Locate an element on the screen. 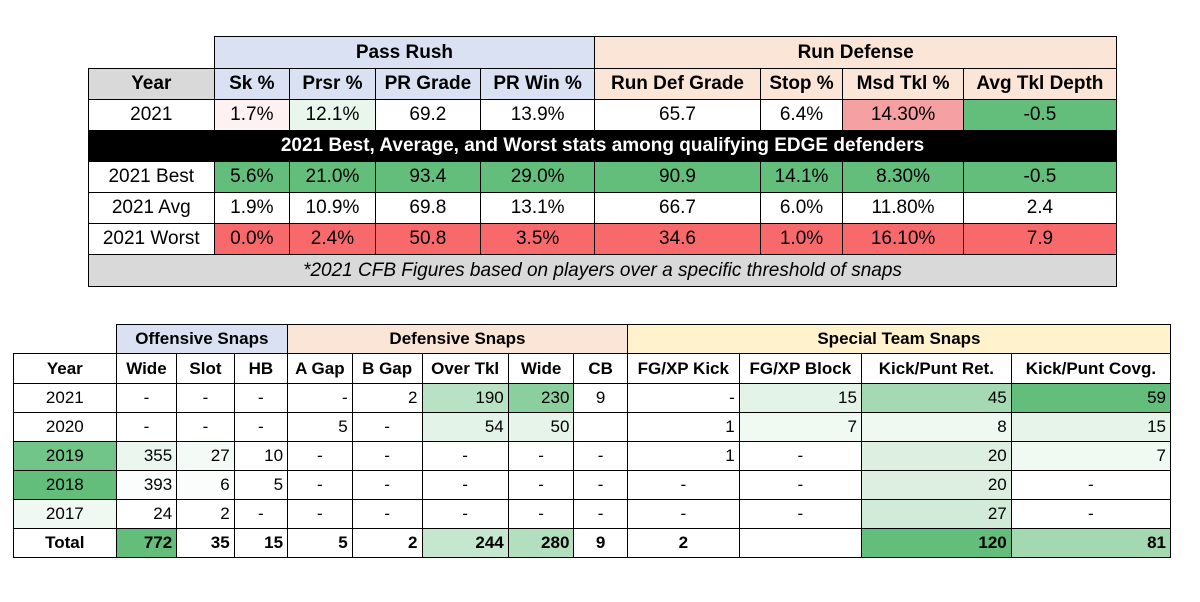 The width and height of the screenshot is (1200, 602). column-header-def-wide: Wide is located at coordinates (541, 368).